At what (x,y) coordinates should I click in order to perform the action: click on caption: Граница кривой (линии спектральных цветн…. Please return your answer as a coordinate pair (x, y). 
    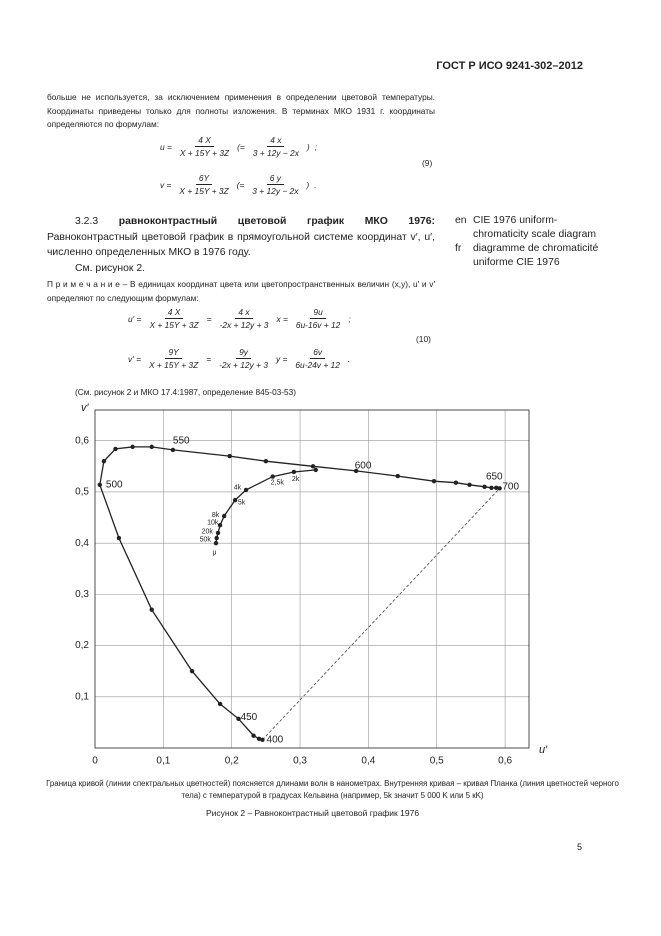
    Looking at the image, I should click on (332, 789).